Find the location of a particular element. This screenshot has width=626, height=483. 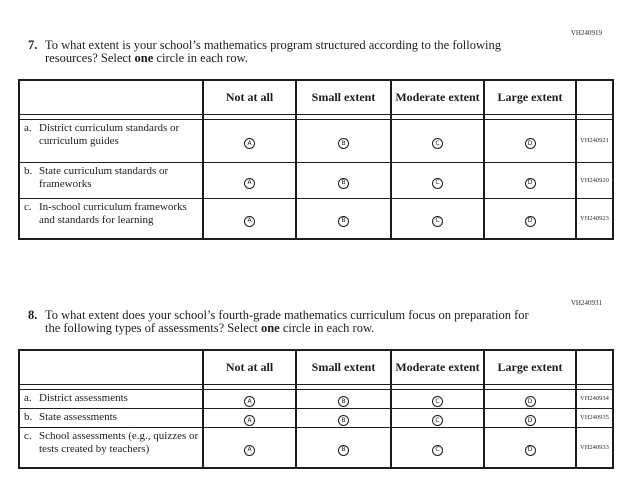

row-label: State curriculum standards or frameworks is located at coordinates (104, 177).